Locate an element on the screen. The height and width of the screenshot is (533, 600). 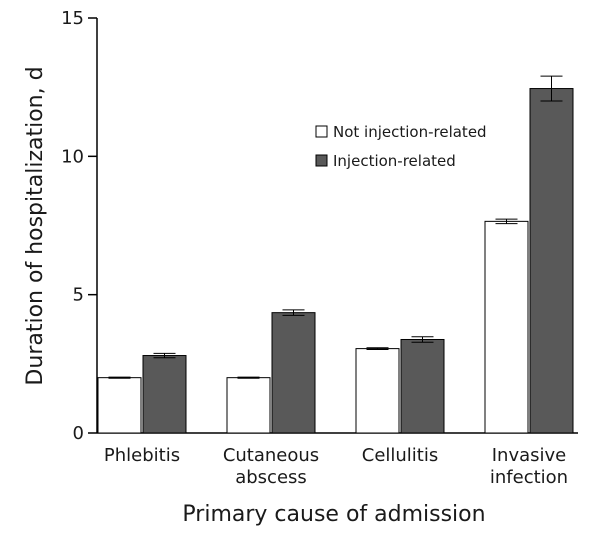
y-axis-title: Duration of hospitalization, d is located at coordinates (35, 225).